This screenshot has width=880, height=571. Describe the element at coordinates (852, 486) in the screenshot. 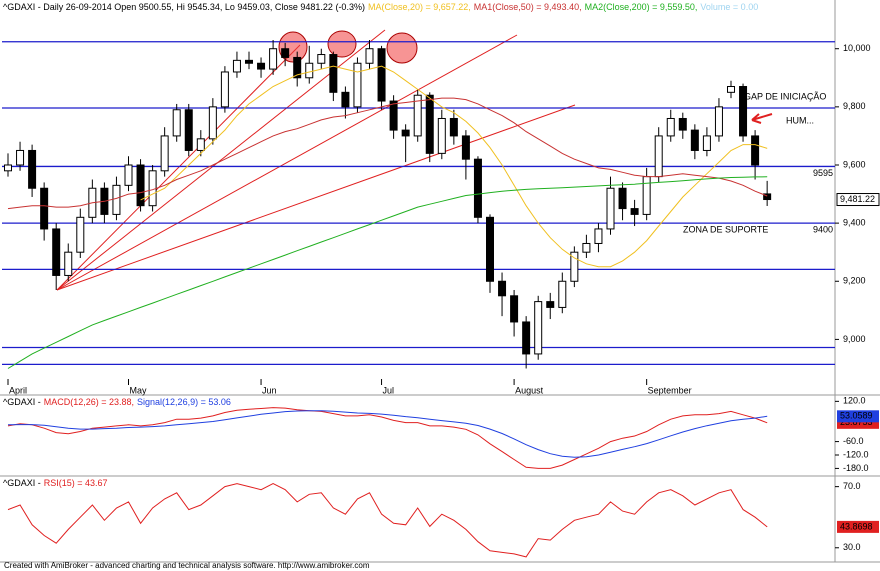

I see `y-tick-label: 70.0` at that location.